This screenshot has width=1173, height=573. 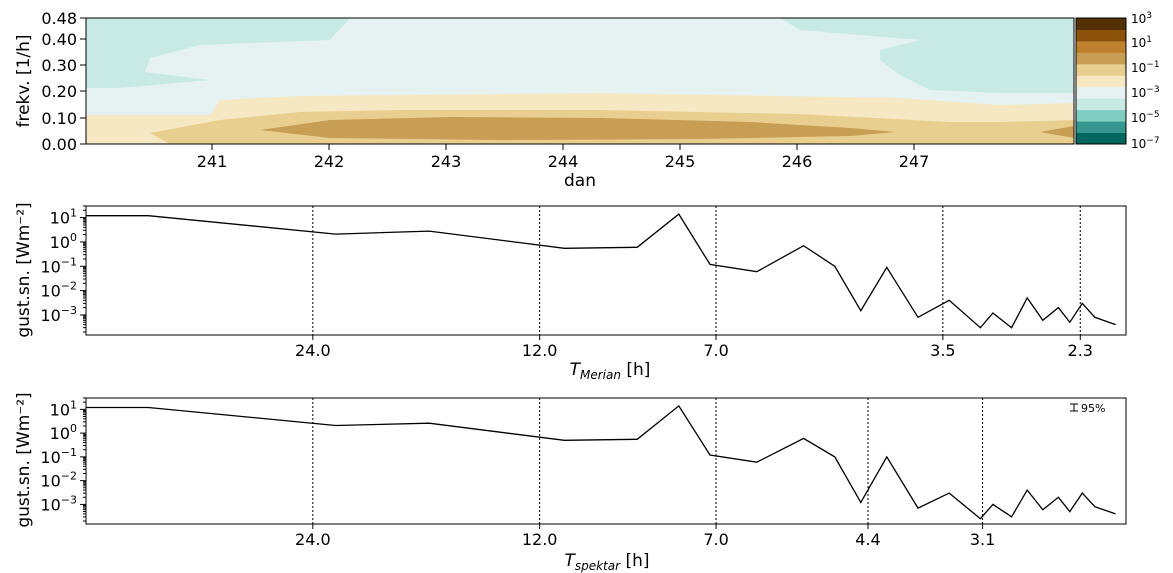 I want to click on heatmap-x-ticks: 241 242 243 244 245 246 247, so click(x=563, y=157).